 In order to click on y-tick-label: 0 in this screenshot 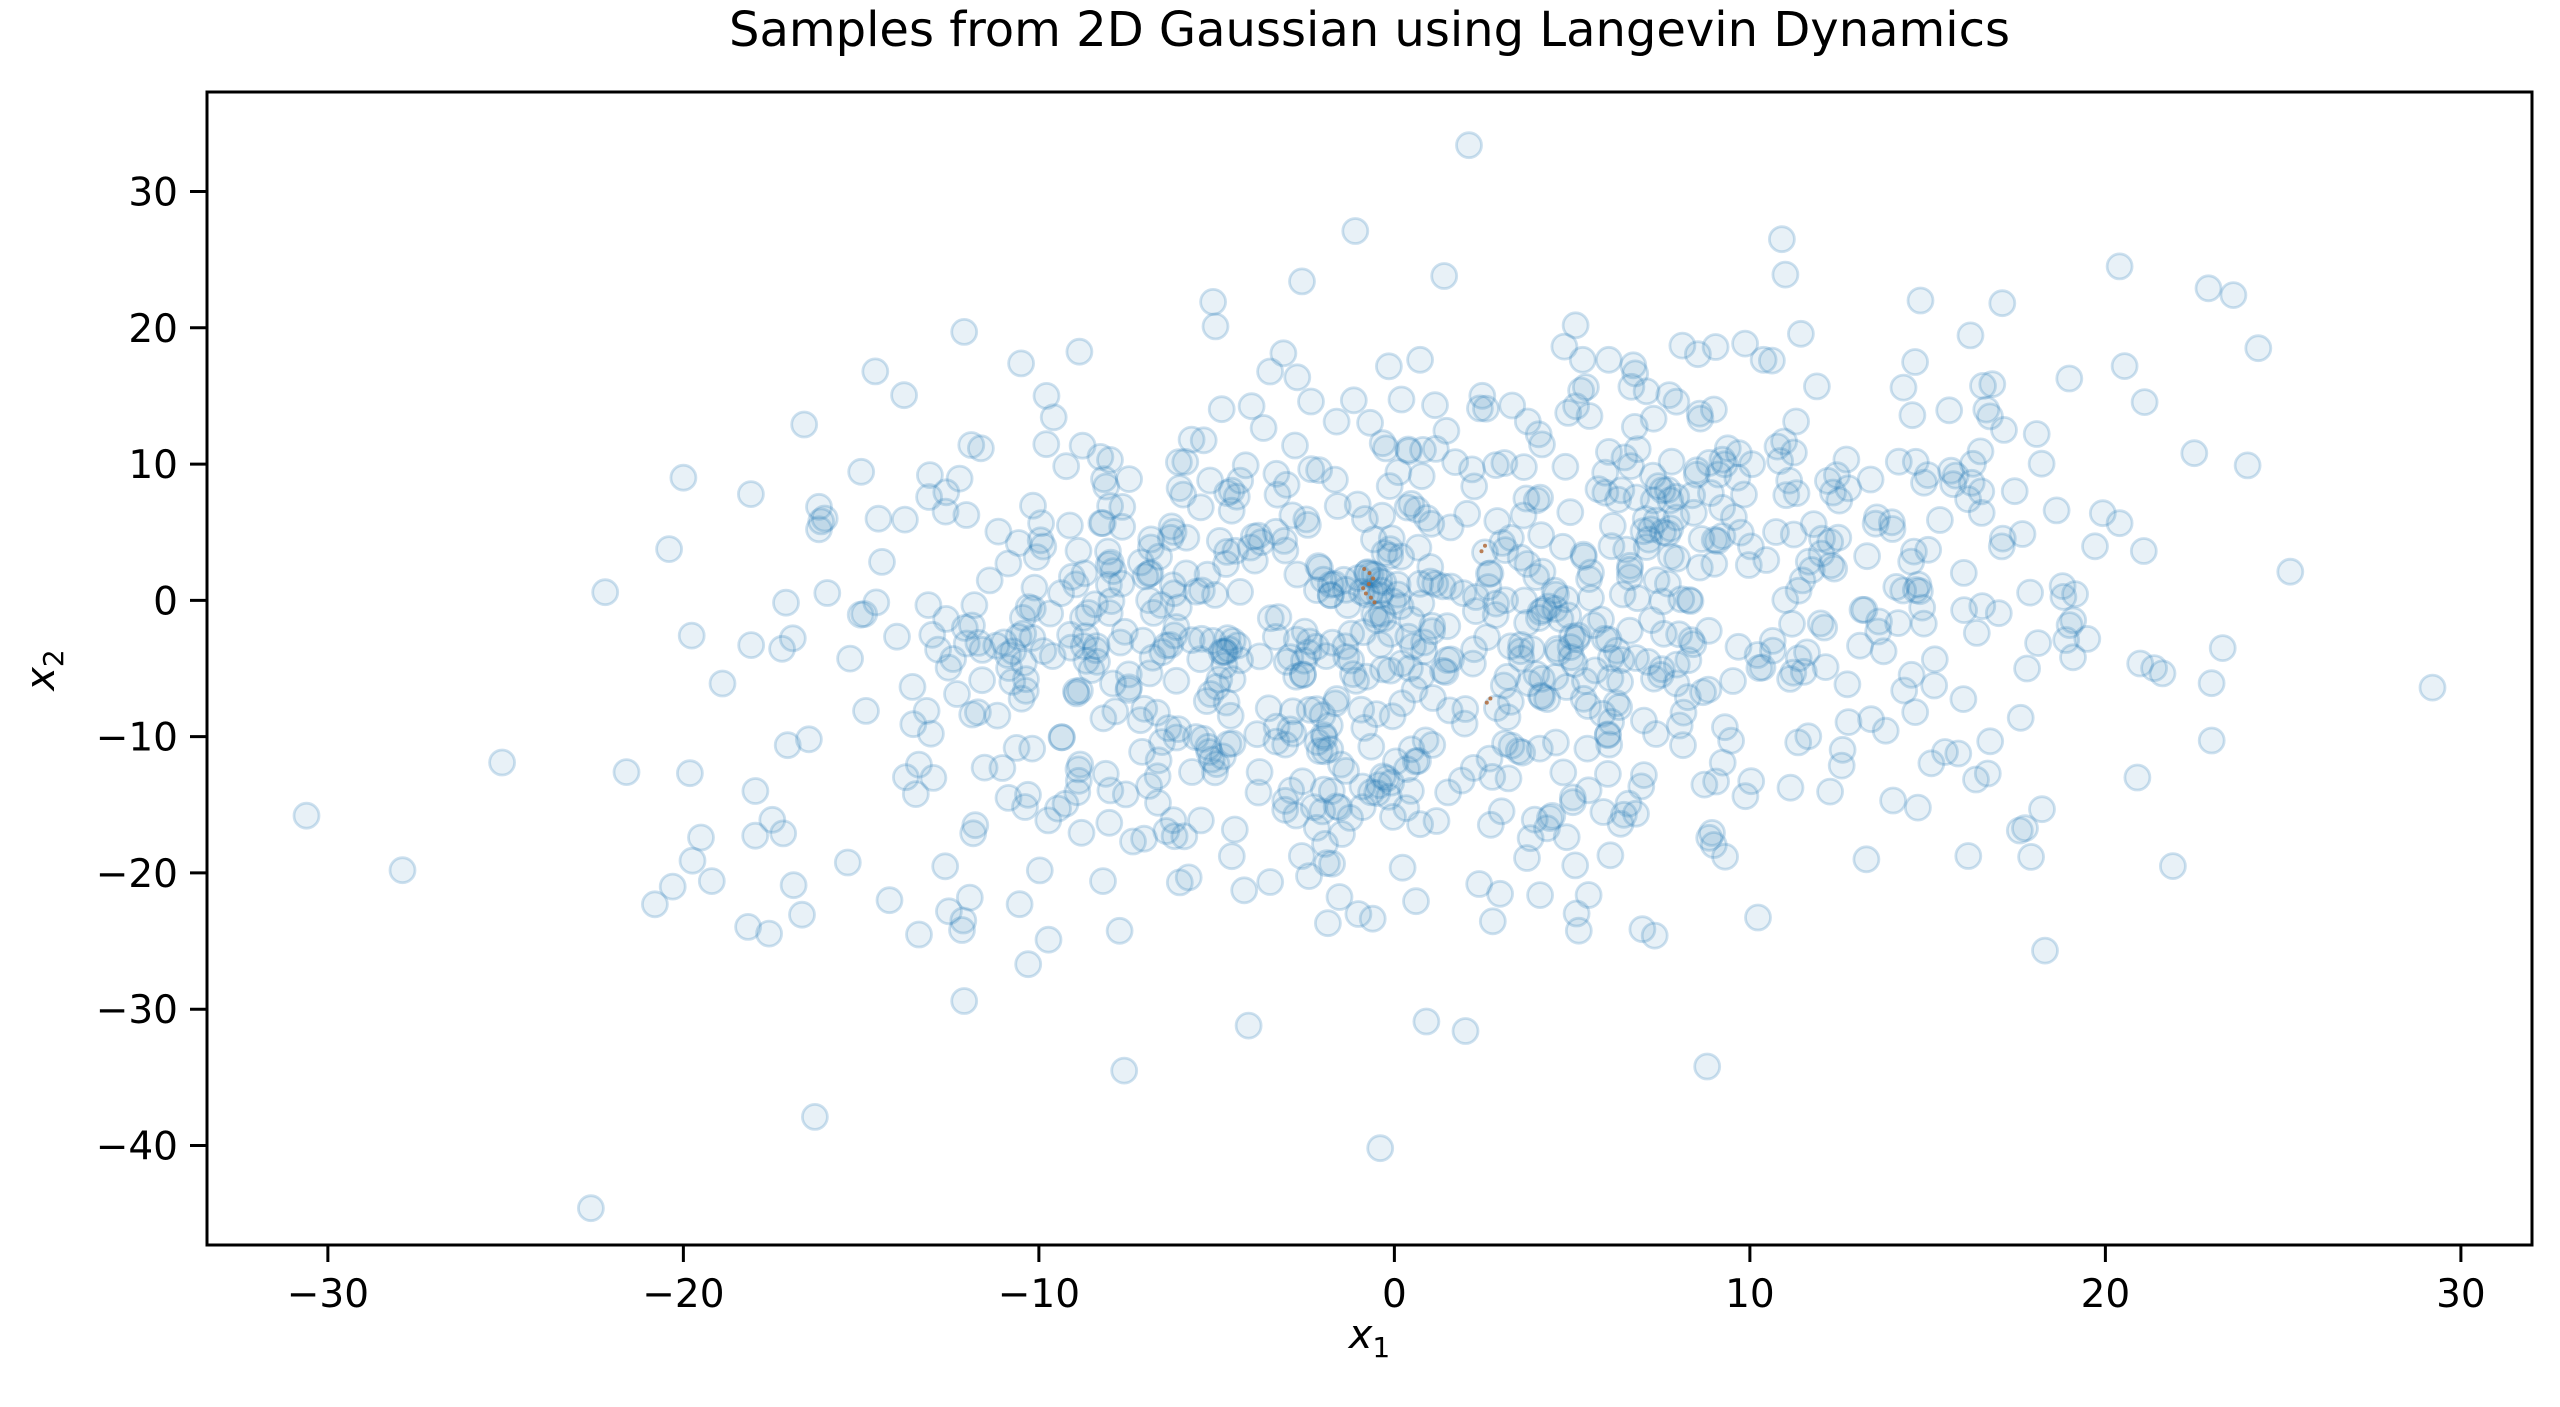, I will do `click(165, 601)`.